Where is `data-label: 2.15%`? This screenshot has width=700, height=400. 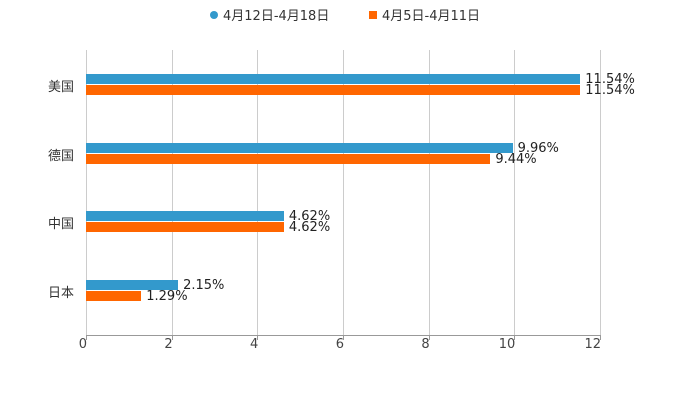
data-label: 2.15% is located at coordinates (204, 285).